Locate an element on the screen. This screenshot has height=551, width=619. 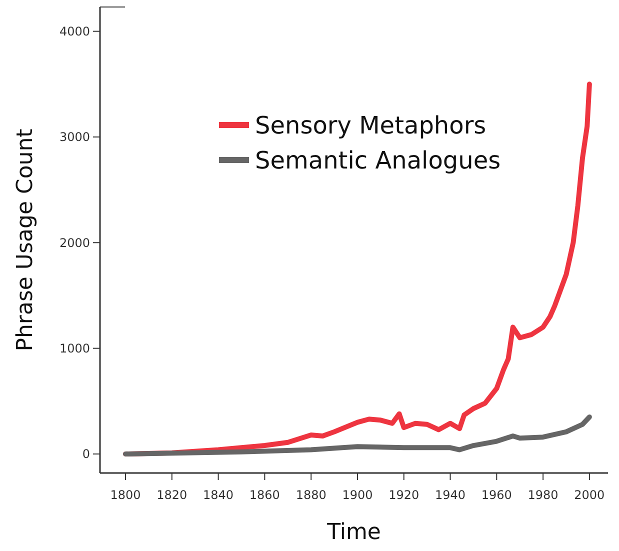
x-tick-label: 1860 is located at coordinates (264, 495).